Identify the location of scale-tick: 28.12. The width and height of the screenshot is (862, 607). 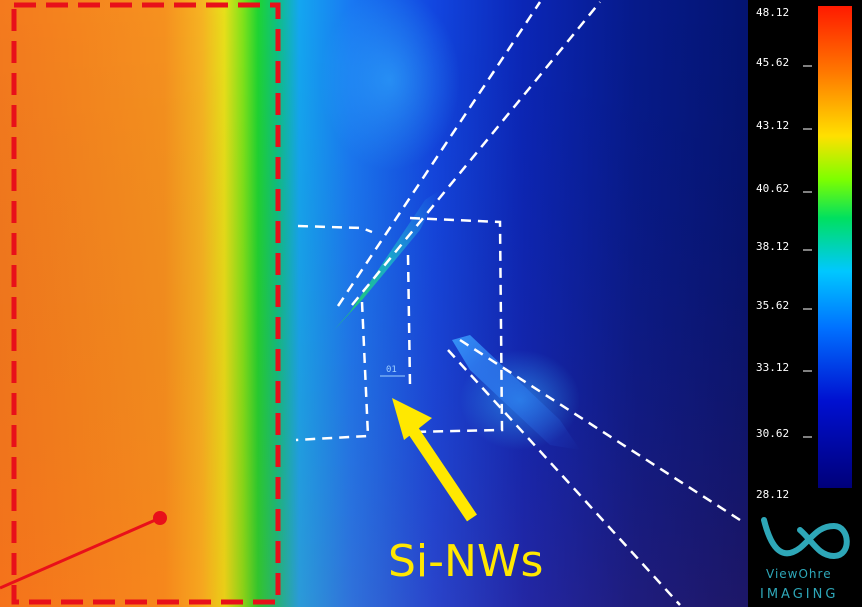
(772, 494).